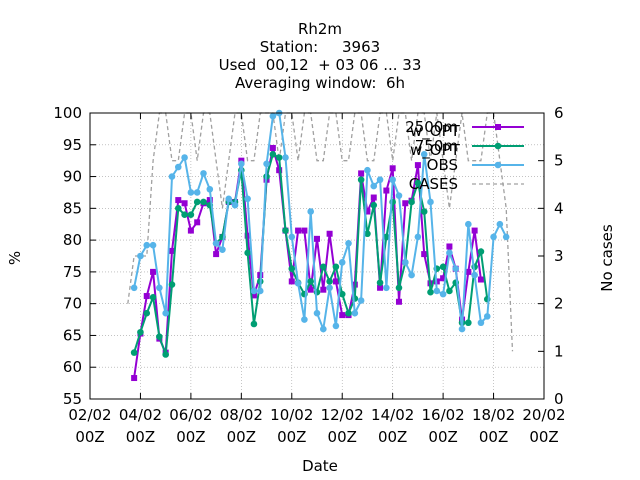  What do you see at coordinates (320, 29) in the screenshot?
I see `title-line-1: Rh2m` at bounding box center [320, 29].